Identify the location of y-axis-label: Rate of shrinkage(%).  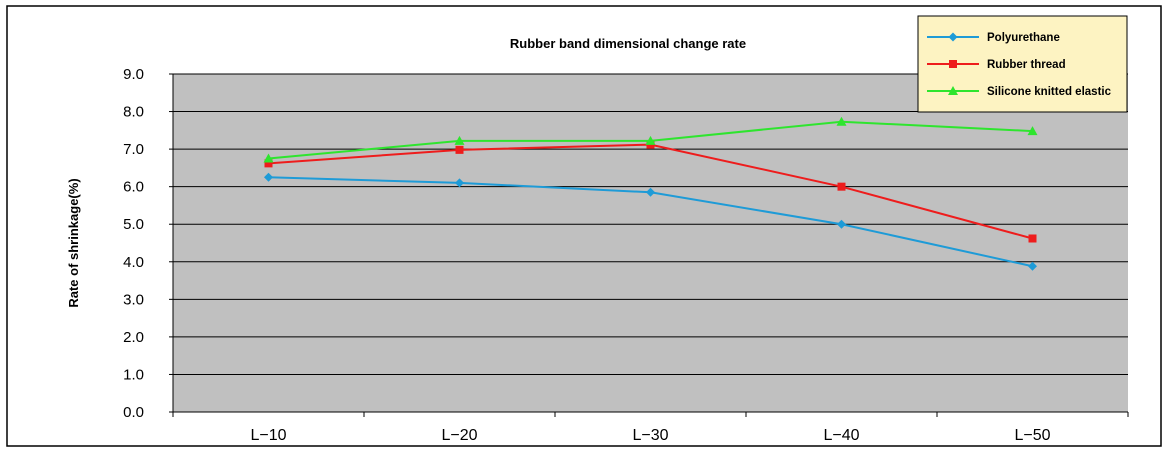
(73, 242).